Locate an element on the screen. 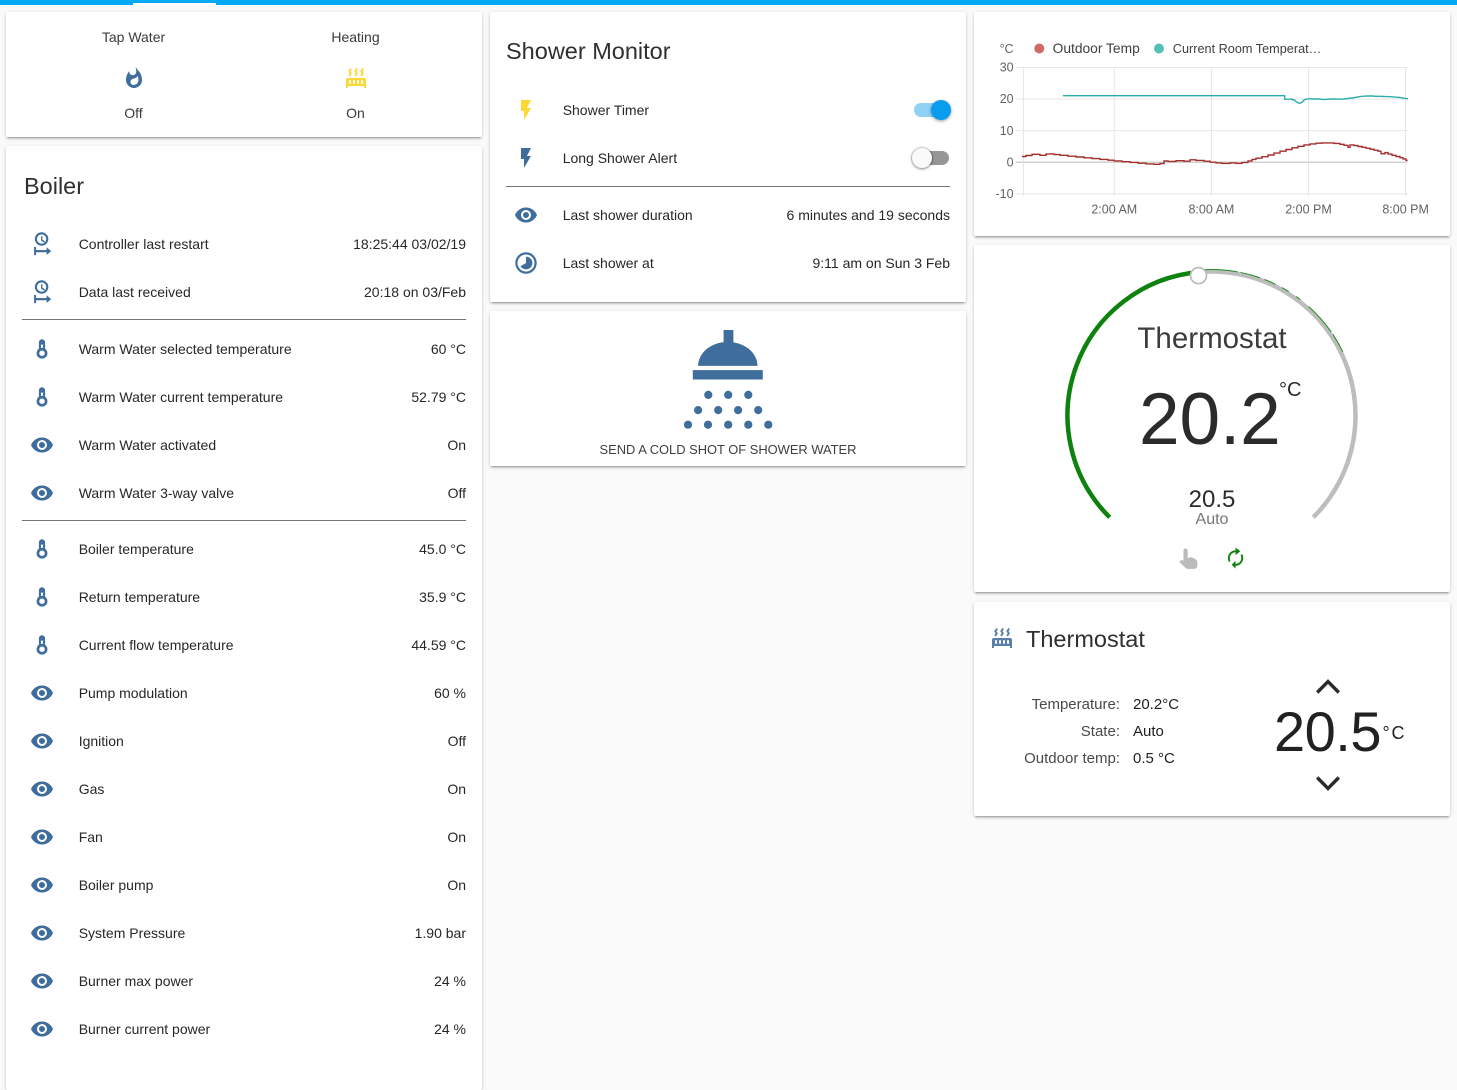 Image resolution: width=1457 pixels, height=1090 pixels. svg-text: 2:00 AM is located at coordinates (1114, 210).